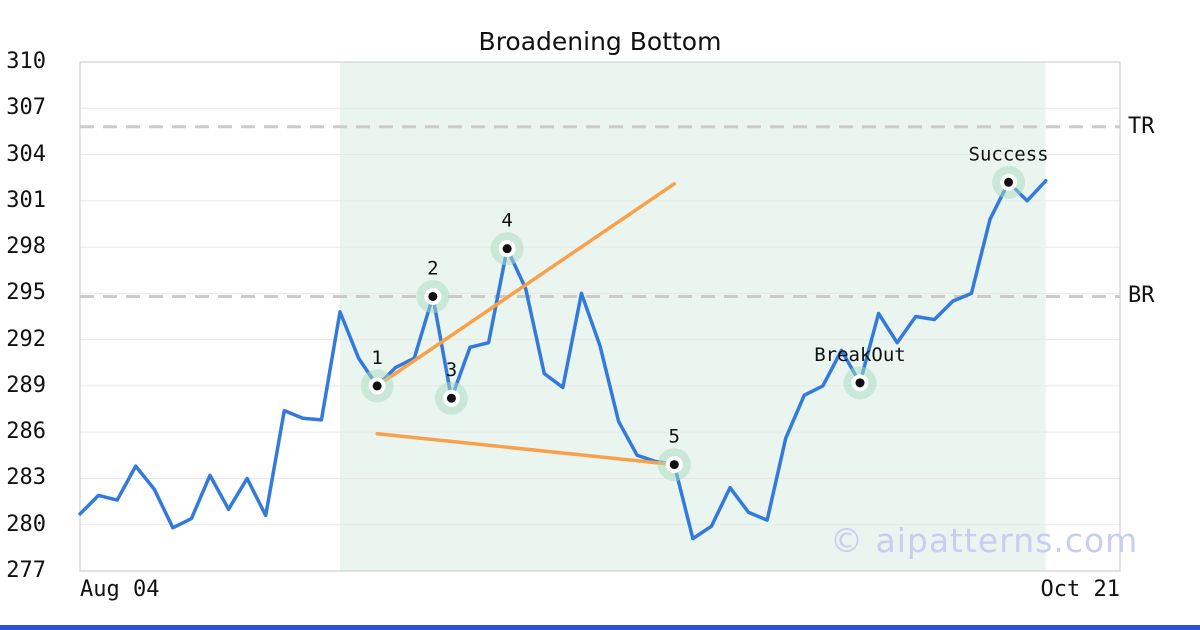  What do you see at coordinates (376, 358) in the screenshot?
I see `point-label-1: 1` at bounding box center [376, 358].